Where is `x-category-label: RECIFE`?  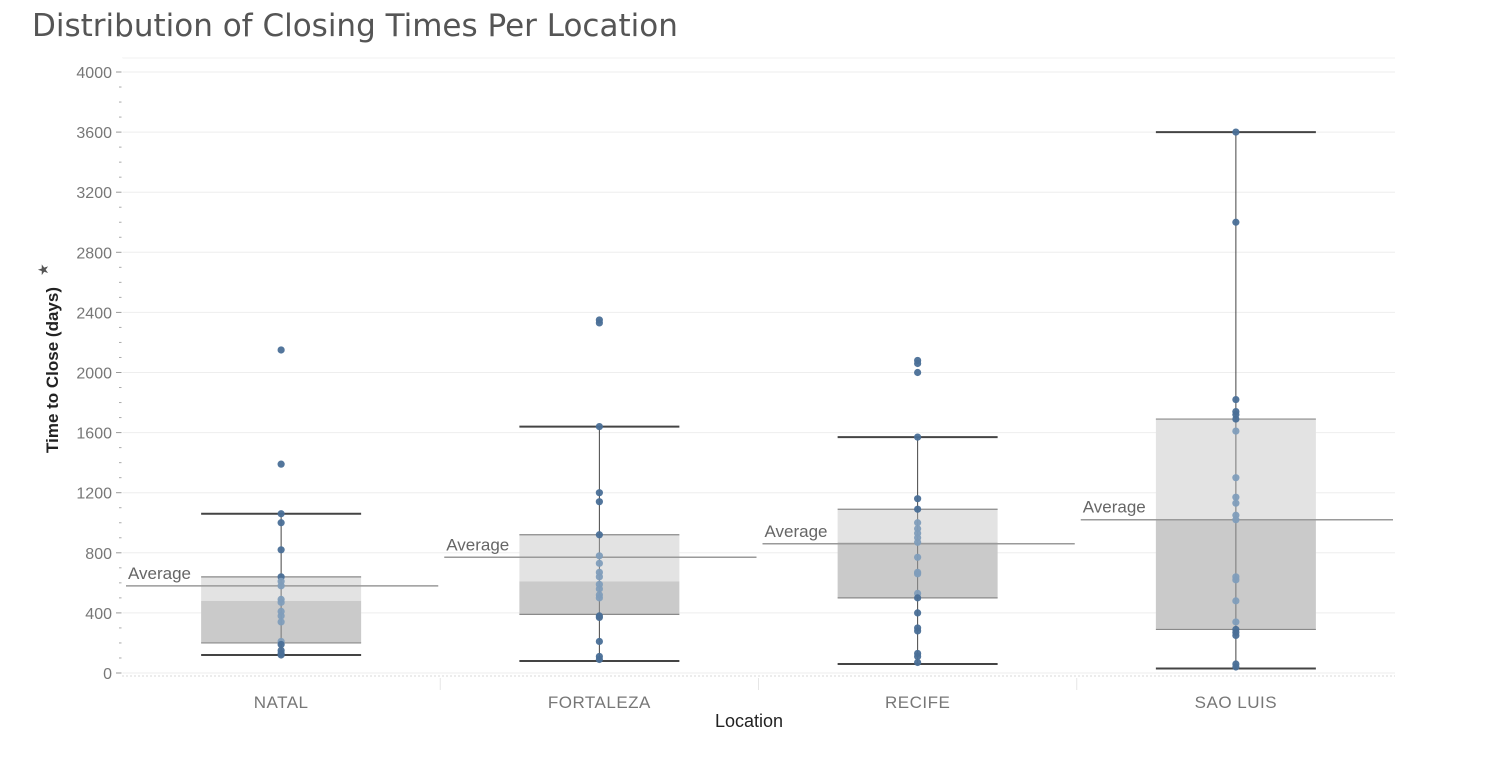
x-category-label: RECIFE is located at coordinates (917, 702).